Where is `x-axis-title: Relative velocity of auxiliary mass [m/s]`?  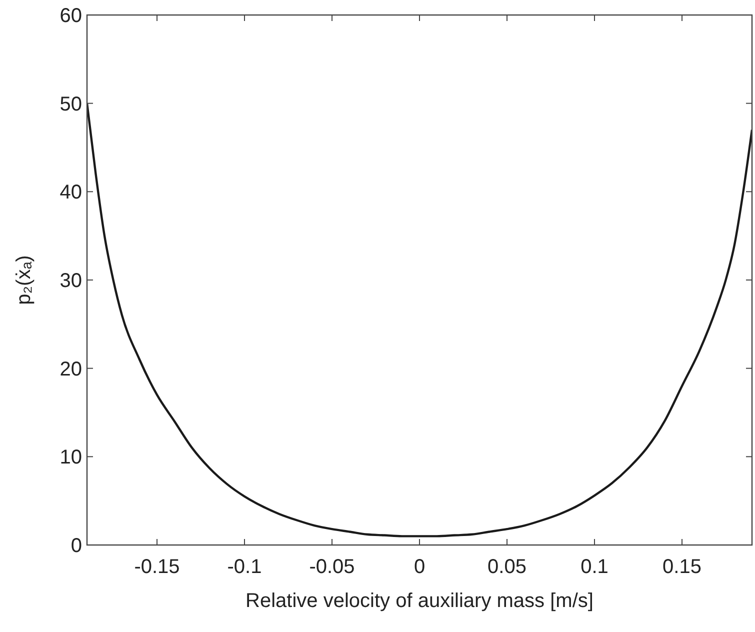 x-axis-title: Relative velocity of auxiliary mass [m/s] is located at coordinates (420, 601).